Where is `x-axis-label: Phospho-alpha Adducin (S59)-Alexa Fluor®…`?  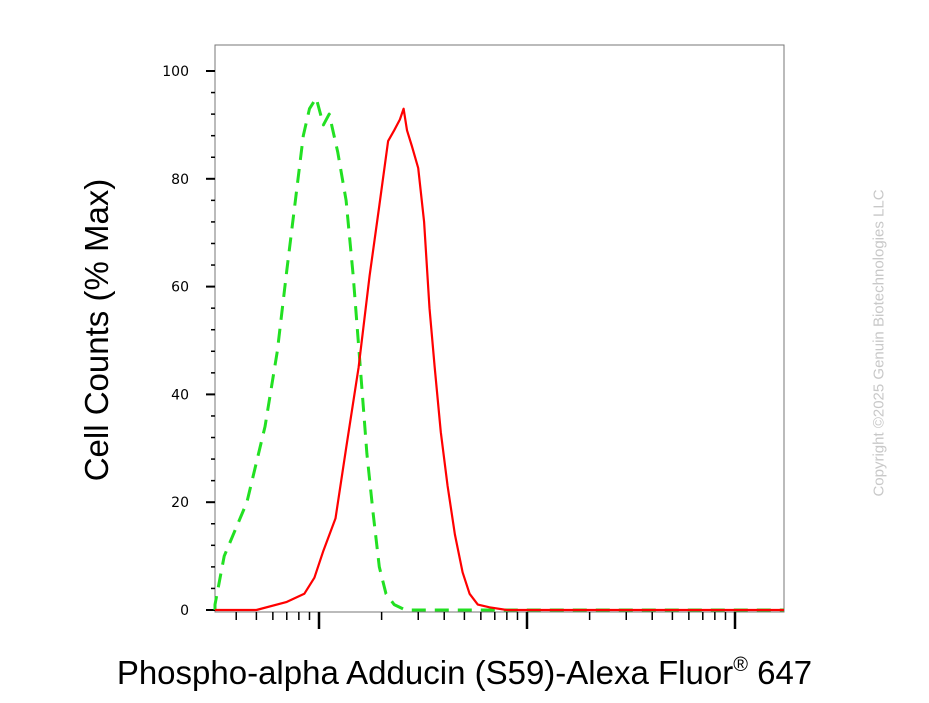
x-axis-label: Phospho-alpha Adducin (S59)-Alexa Fluor®… is located at coordinates (464, 673).